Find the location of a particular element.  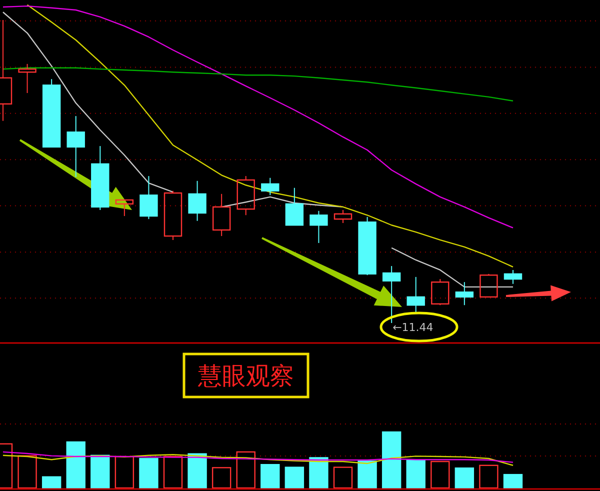

annotation: ←11.44 is located at coordinates (413, 327).